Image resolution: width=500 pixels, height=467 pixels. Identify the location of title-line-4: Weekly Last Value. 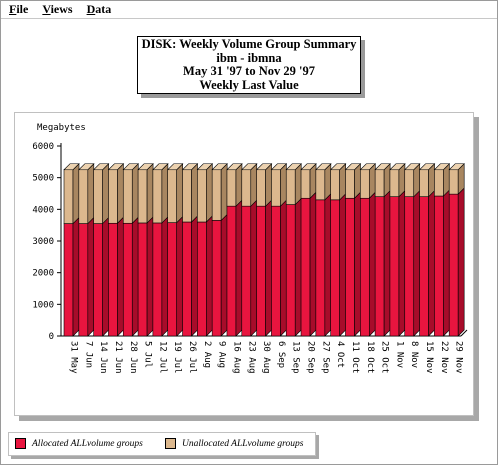
(249, 84).